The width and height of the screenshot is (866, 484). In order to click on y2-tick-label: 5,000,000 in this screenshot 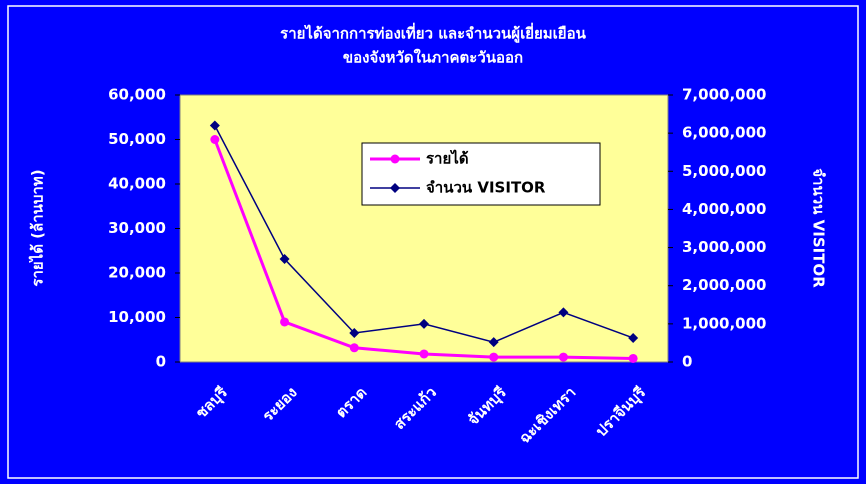, I will do `click(724, 171)`.